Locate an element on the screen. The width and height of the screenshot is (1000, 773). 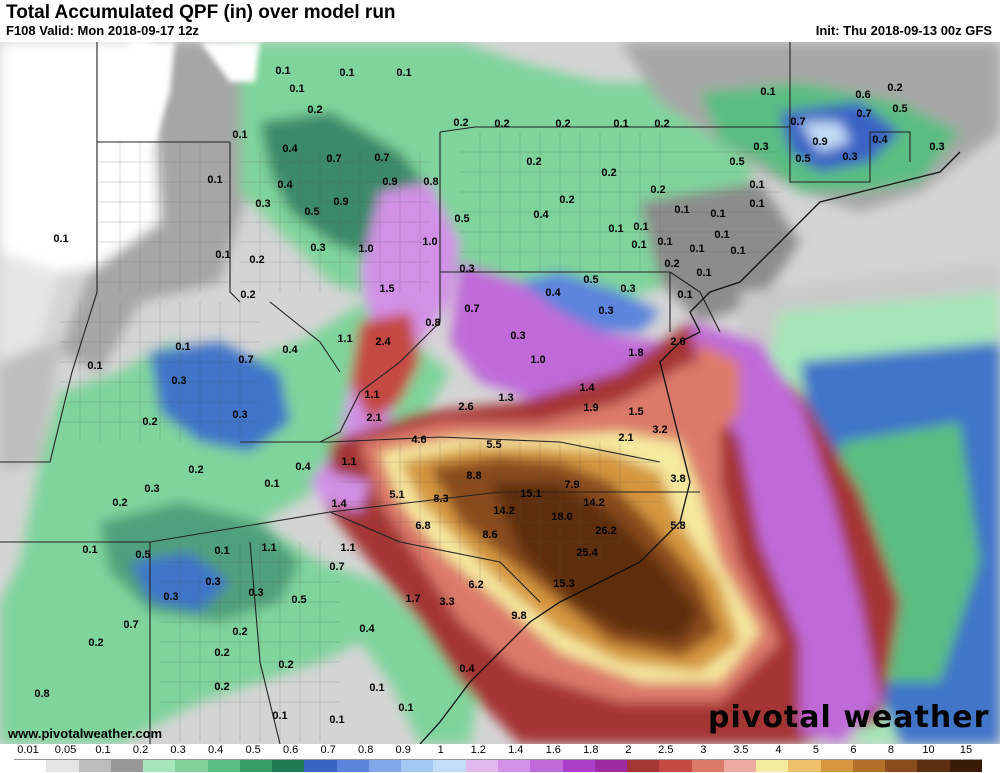
colorbar-tick-label: 0.8 is located at coordinates (366, 750).